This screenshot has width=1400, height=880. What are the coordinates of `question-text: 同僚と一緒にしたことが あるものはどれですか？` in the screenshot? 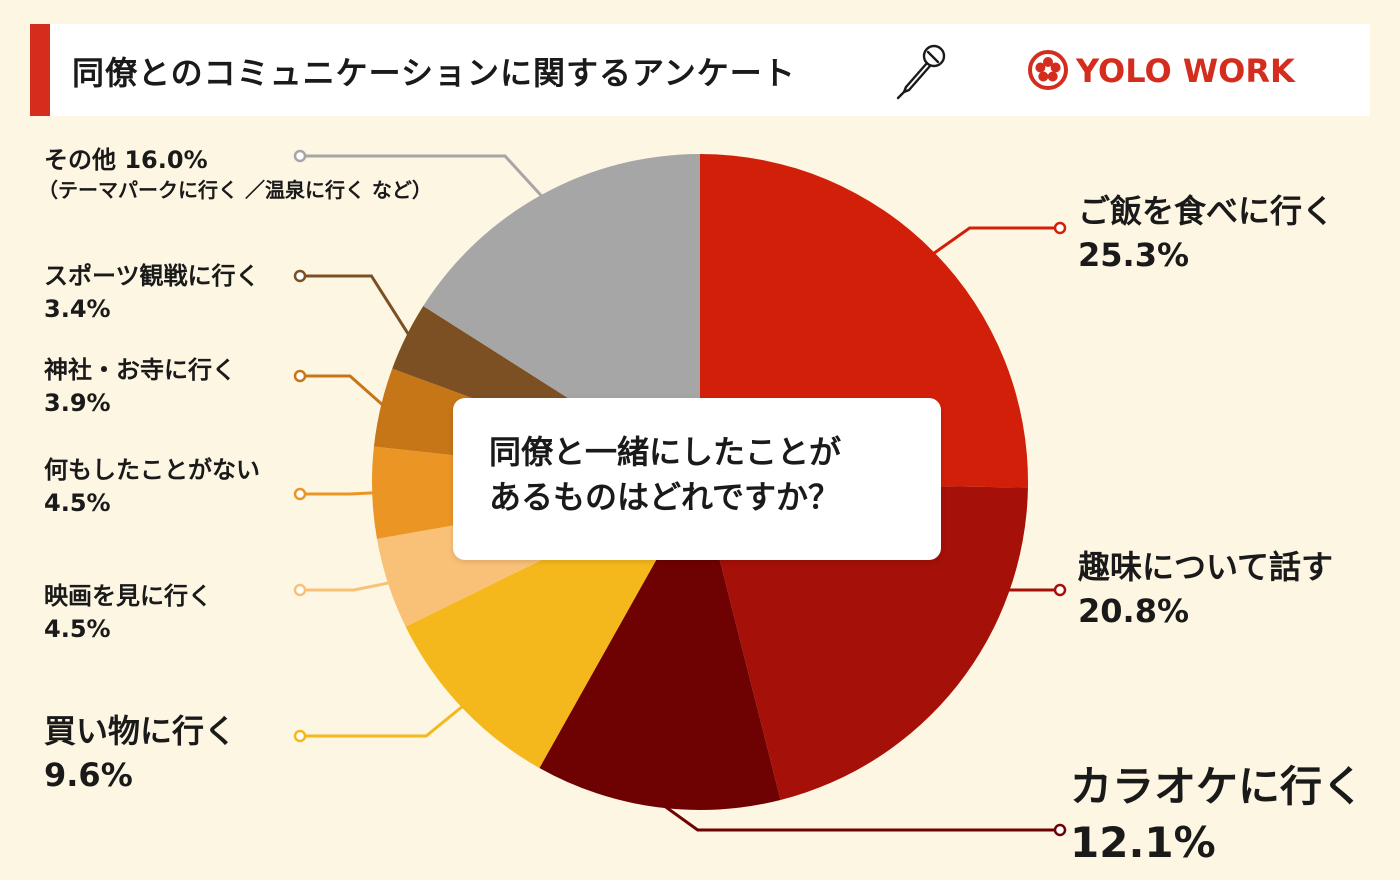 It's located at (704, 475).